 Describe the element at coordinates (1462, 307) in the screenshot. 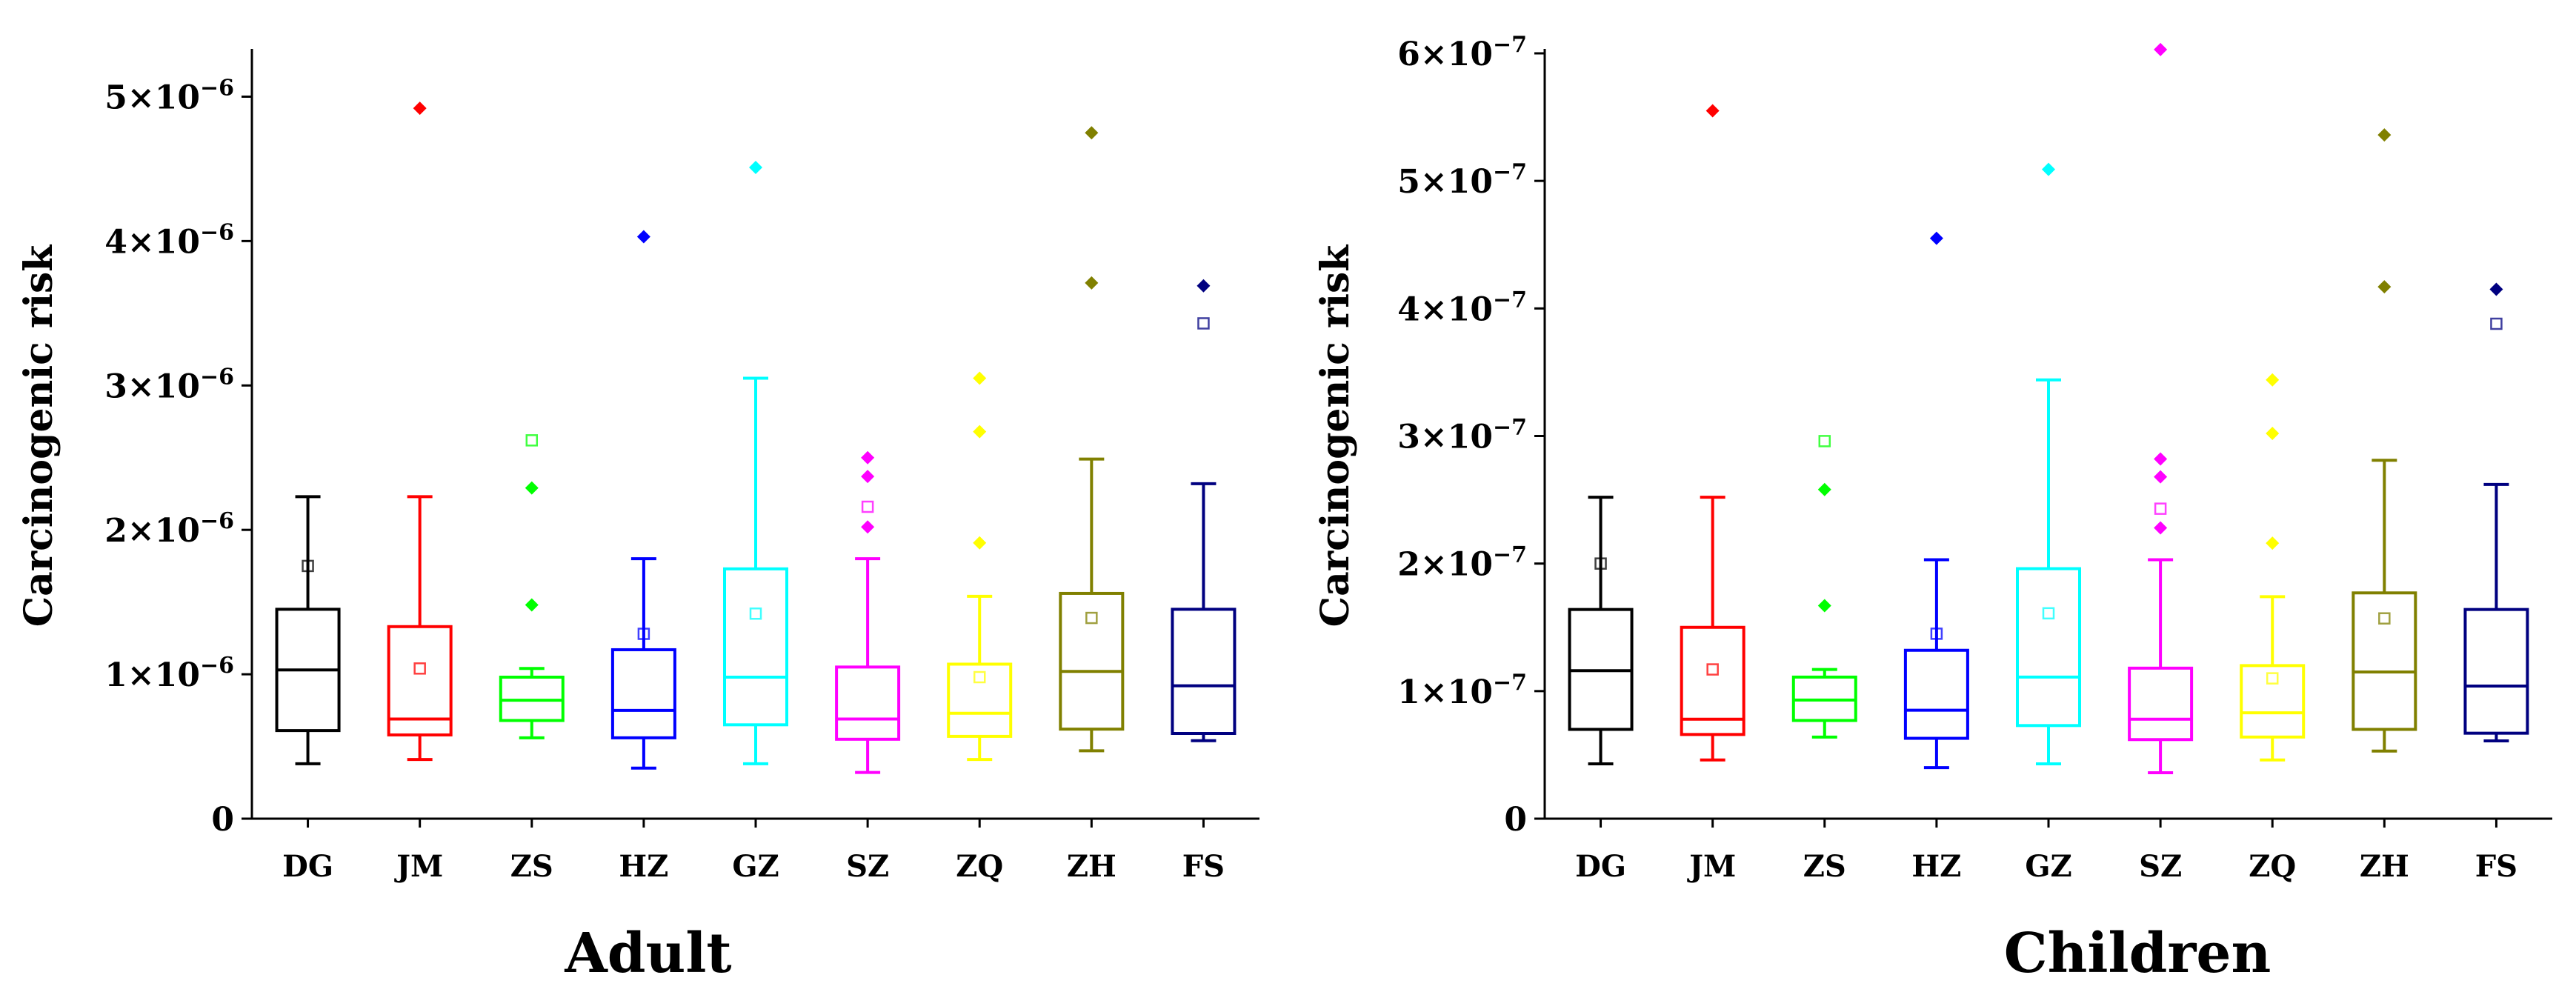

I see `y-tick-label: 4×10⁻⁷` at that location.